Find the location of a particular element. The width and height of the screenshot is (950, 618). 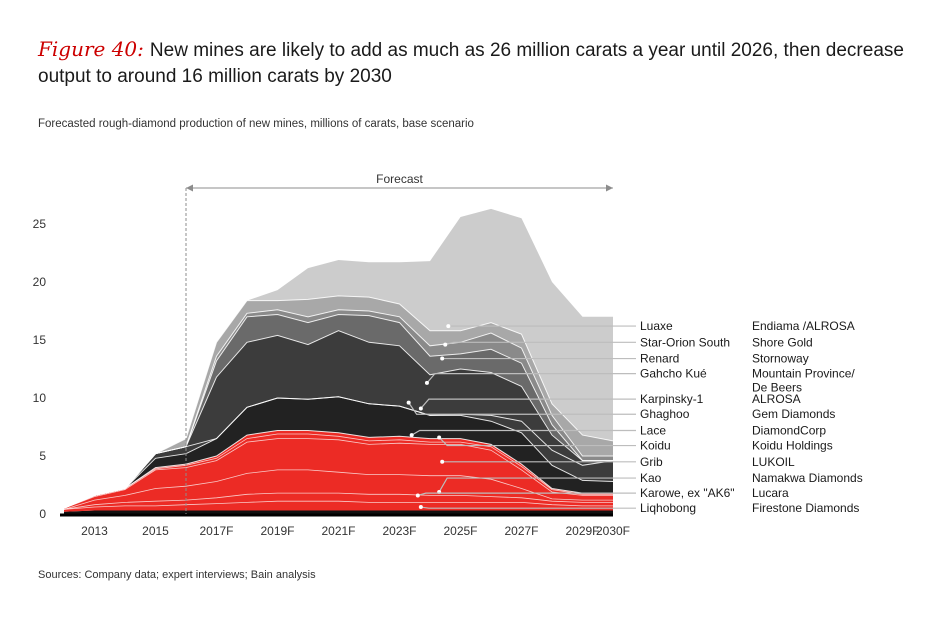

x-tick-label: 2030F is located at coordinates (613, 531).